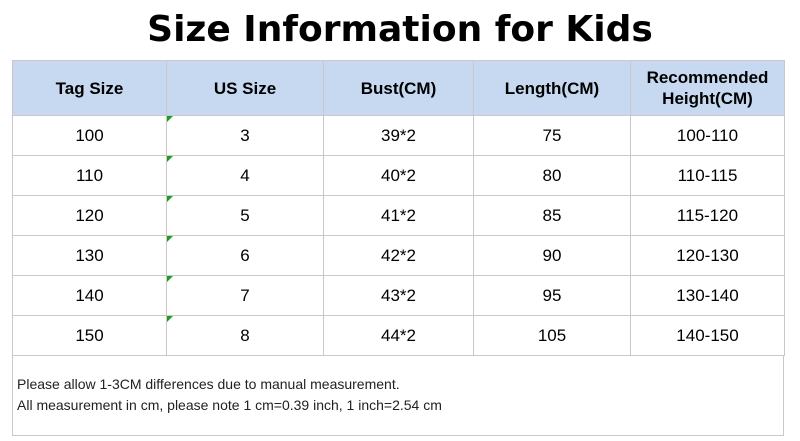 The height and width of the screenshot is (441, 800). What do you see at coordinates (400, 29) in the screenshot?
I see `title: Size Information for Kids` at bounding box center [400, 29].